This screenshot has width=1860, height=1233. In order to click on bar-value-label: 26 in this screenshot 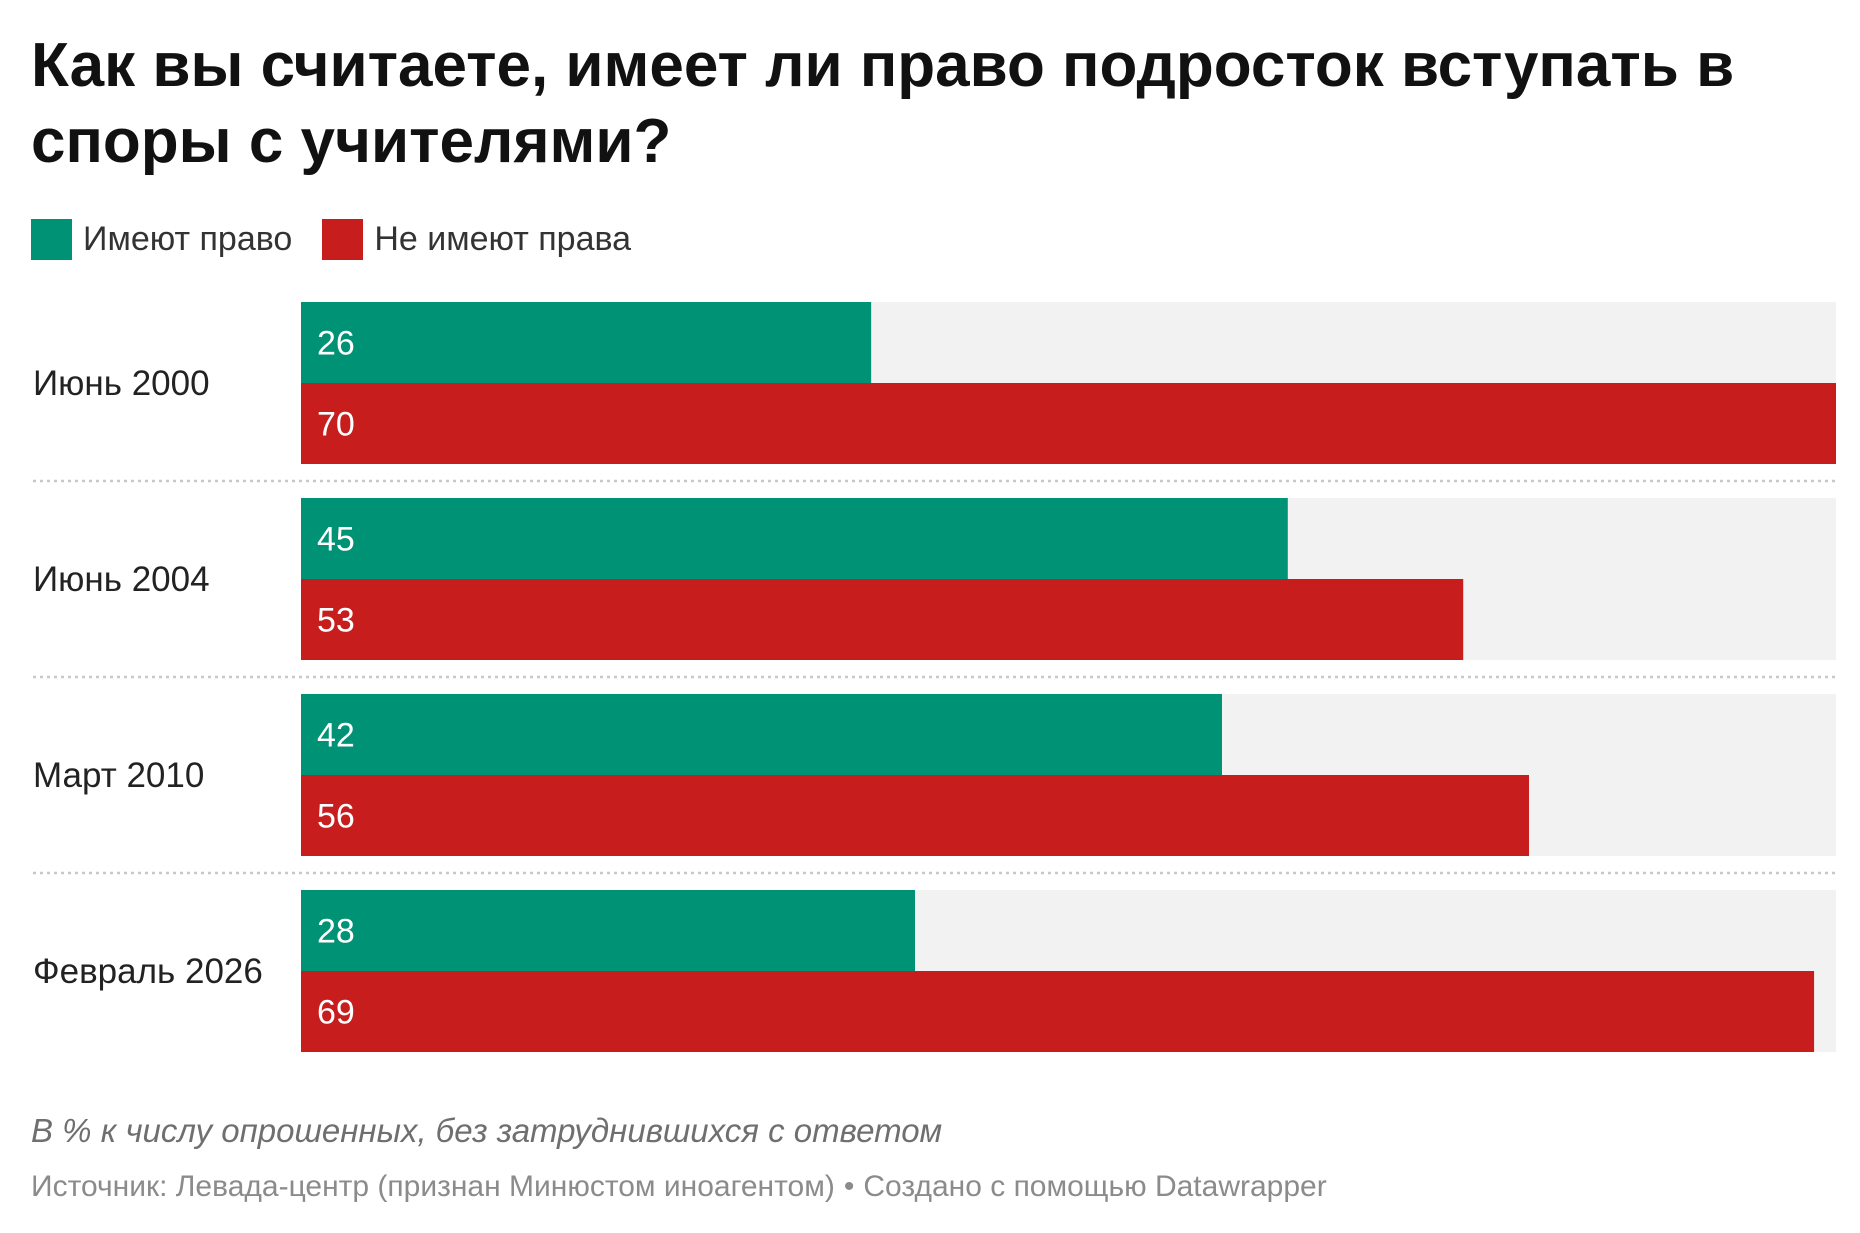, I will do `click(336, 344)`.